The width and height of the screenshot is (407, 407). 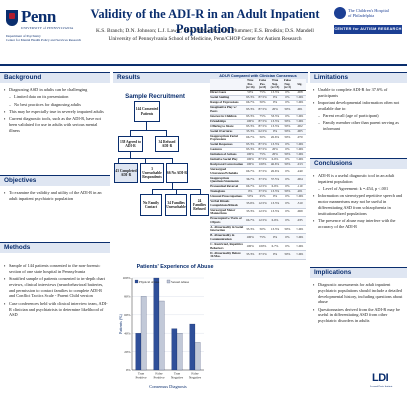 What do you see at coordinates (128, 370) in the screenshot?
I see `y-tick-label: 0%` at bounding box center [128, 370].